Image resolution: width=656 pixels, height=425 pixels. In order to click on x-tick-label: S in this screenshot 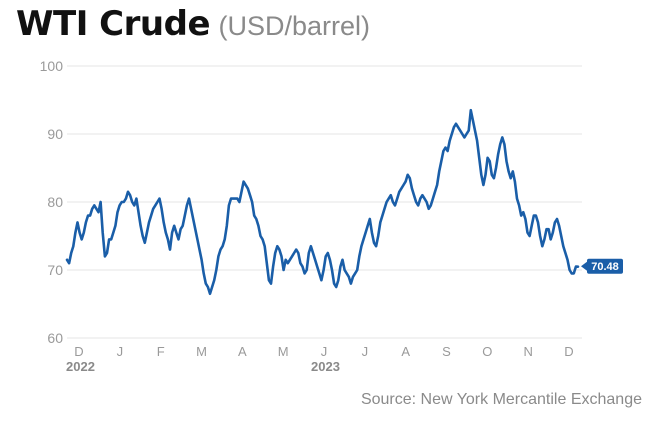, I will do `click(446, 351)`.